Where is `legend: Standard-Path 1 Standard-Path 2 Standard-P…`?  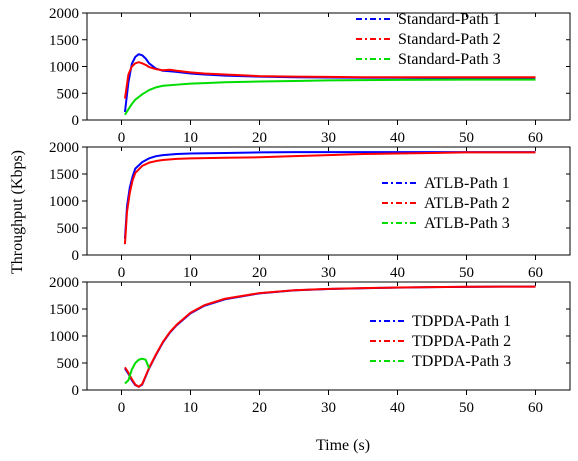
legend: Standard-Path 1 Standard-Path 2 Standard-P… is located at coordinates (428, 39).